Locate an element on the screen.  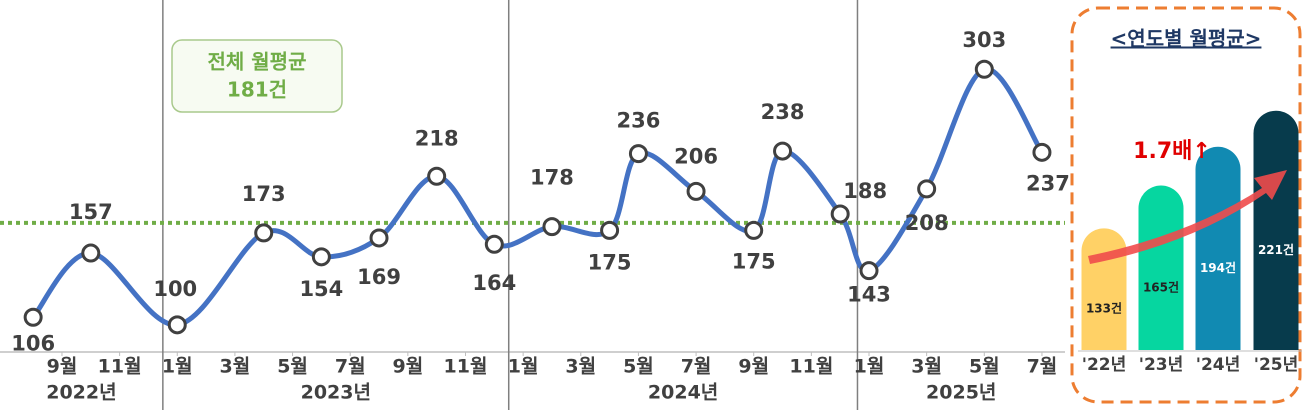
value-label: 221건 is located at coordinates (1276, 249).